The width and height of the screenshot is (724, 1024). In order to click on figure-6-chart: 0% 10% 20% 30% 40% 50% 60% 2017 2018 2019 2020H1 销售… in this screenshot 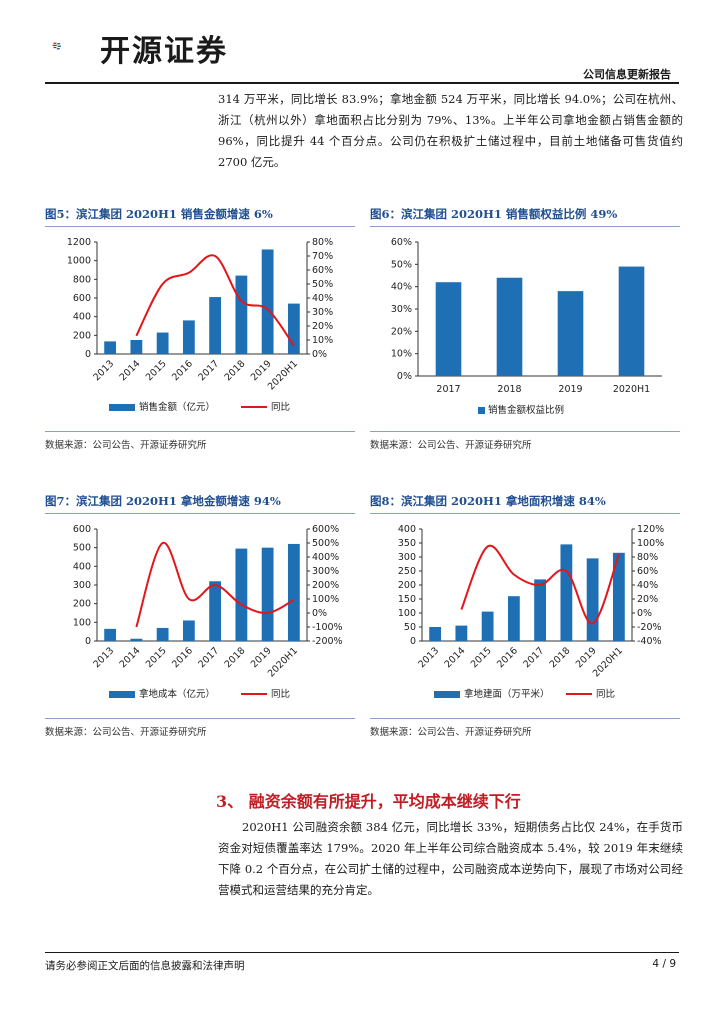, I will do `click(526, 326)`.